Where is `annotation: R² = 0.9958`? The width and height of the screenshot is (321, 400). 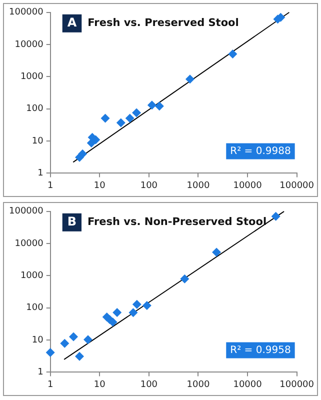
annotation: R² = 0.9958 is located at coordinates (260, 350).